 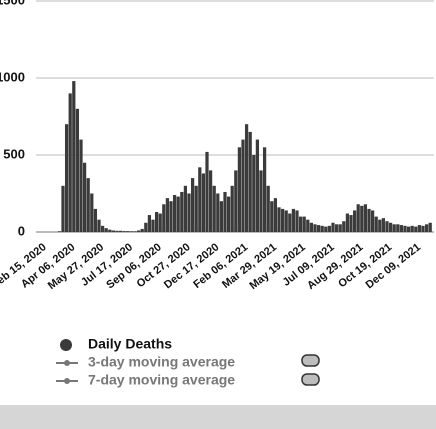 I want to click on y-tick-label: 1000, so click(x=12, y=76).